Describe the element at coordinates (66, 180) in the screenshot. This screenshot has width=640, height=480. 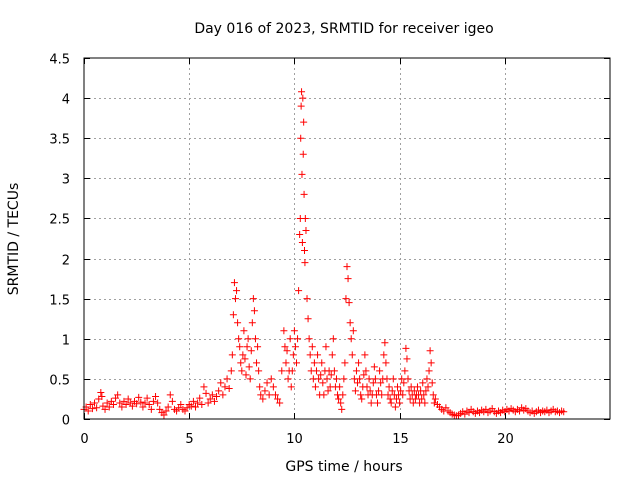
I see `y-tick-label: 3` at that location.